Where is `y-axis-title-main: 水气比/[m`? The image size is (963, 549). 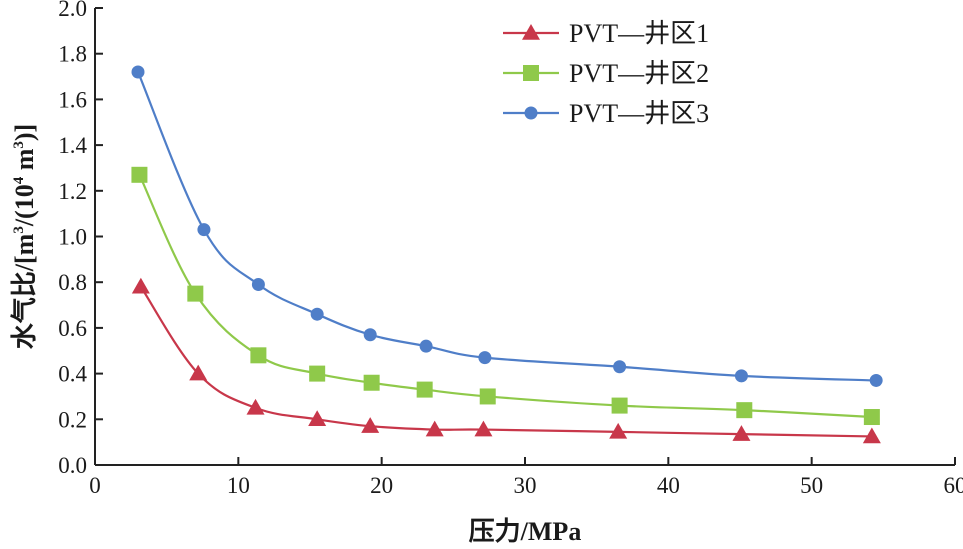 y-axis-title-main: 水气比/[m is located at coordinates (24, 291).